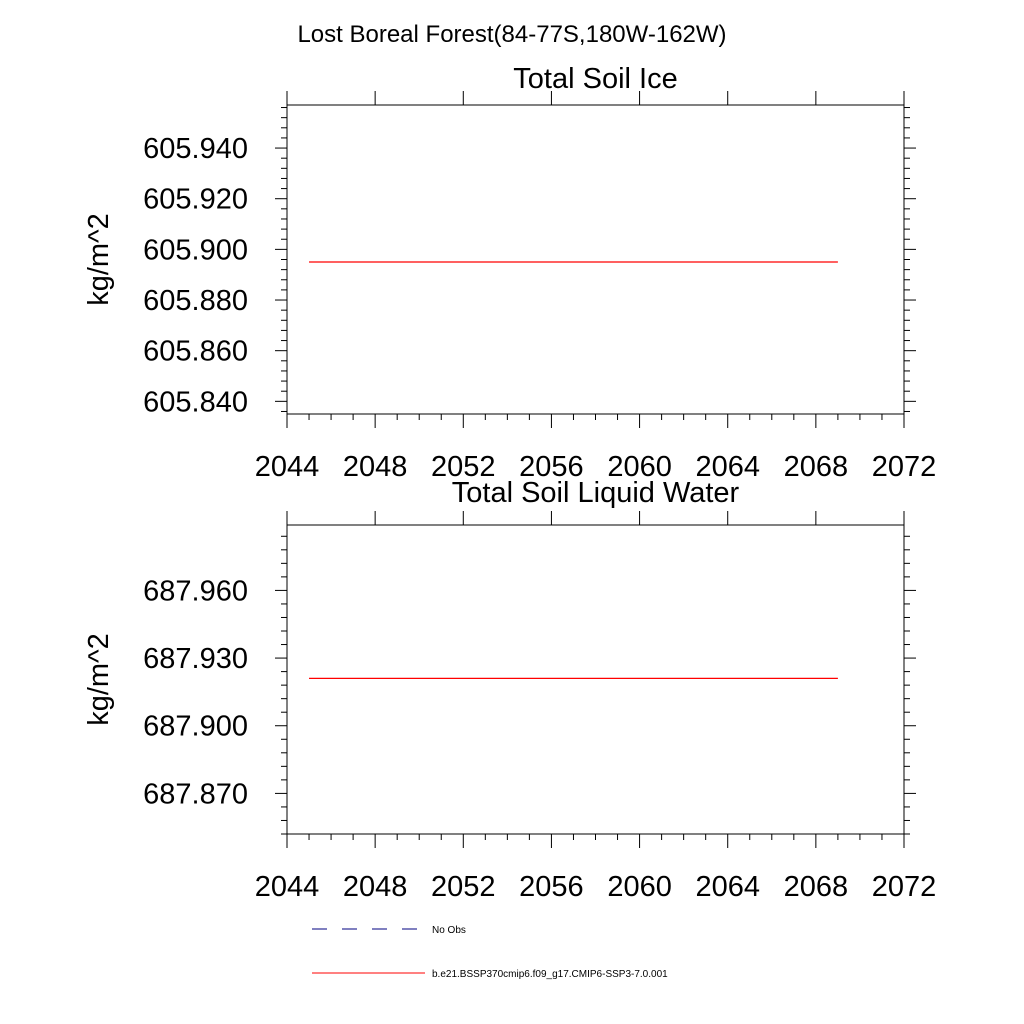 This screenshot has height=1024, width=1024. I want to click on y-tick-label: 605.920, so click(195, 200).